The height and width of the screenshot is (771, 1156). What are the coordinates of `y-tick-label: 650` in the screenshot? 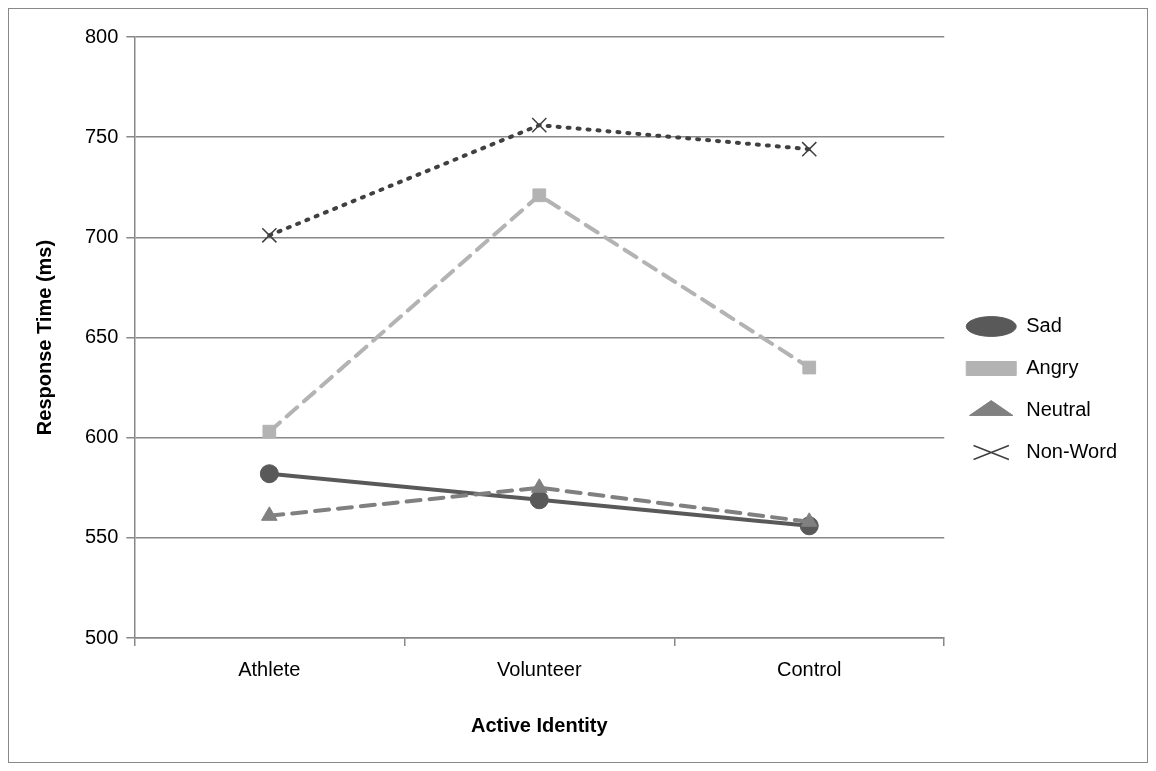 It's located at (101, 336).